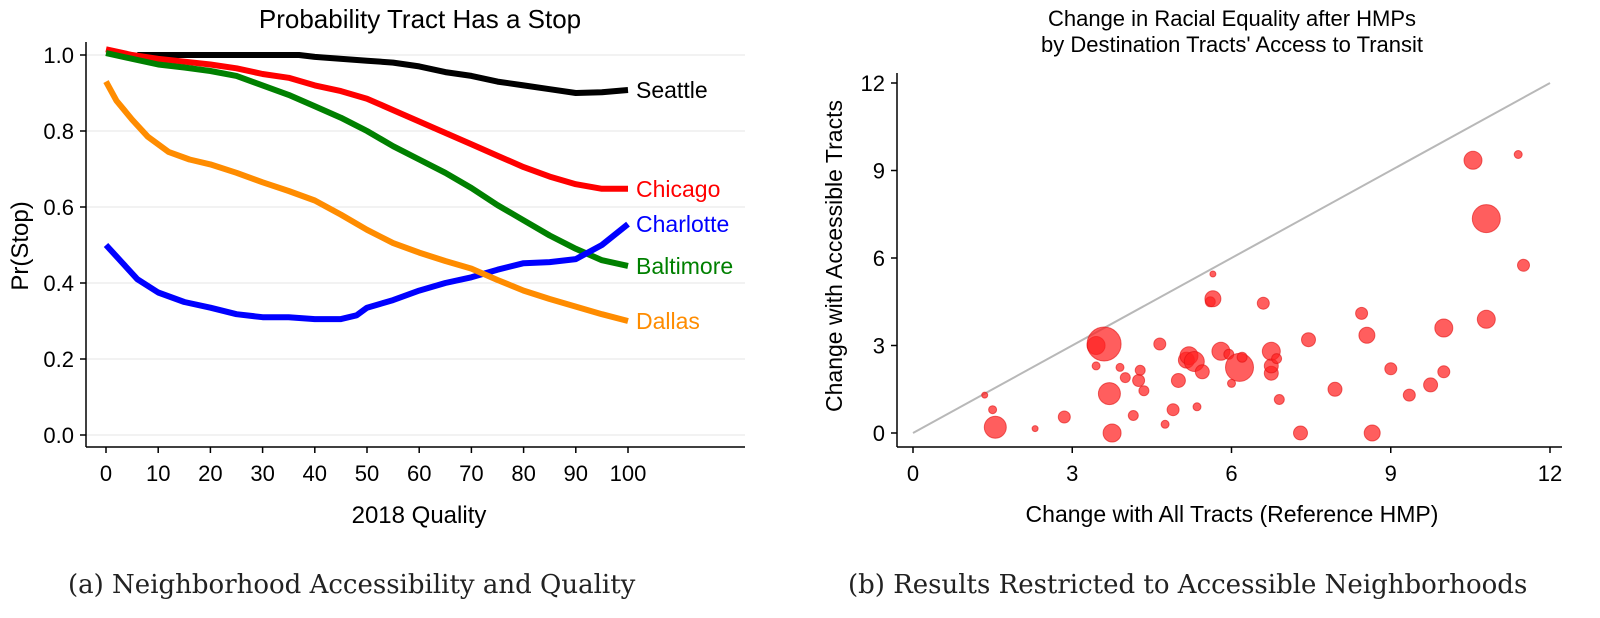 The width and height of the screenshot is (1600, 618). Describe the element at coordinates (678, 189) in the screenshot. I see `series-label-chicago: Chicago` at that location.